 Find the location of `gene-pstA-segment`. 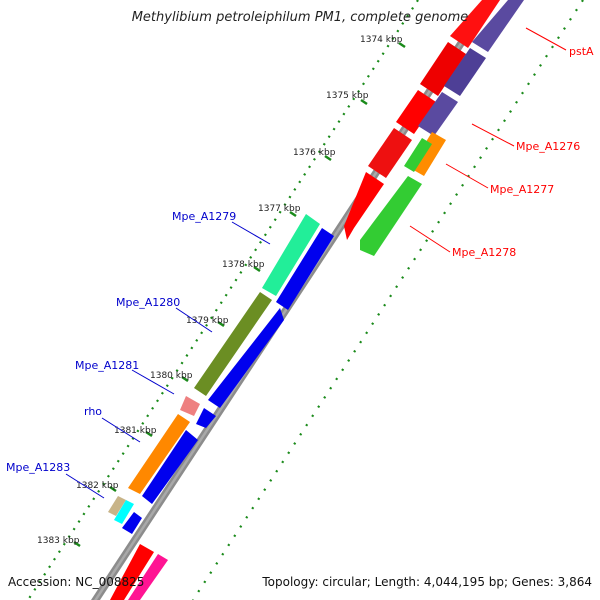

gene-pstA-segment is located at coordinates (475, 24).